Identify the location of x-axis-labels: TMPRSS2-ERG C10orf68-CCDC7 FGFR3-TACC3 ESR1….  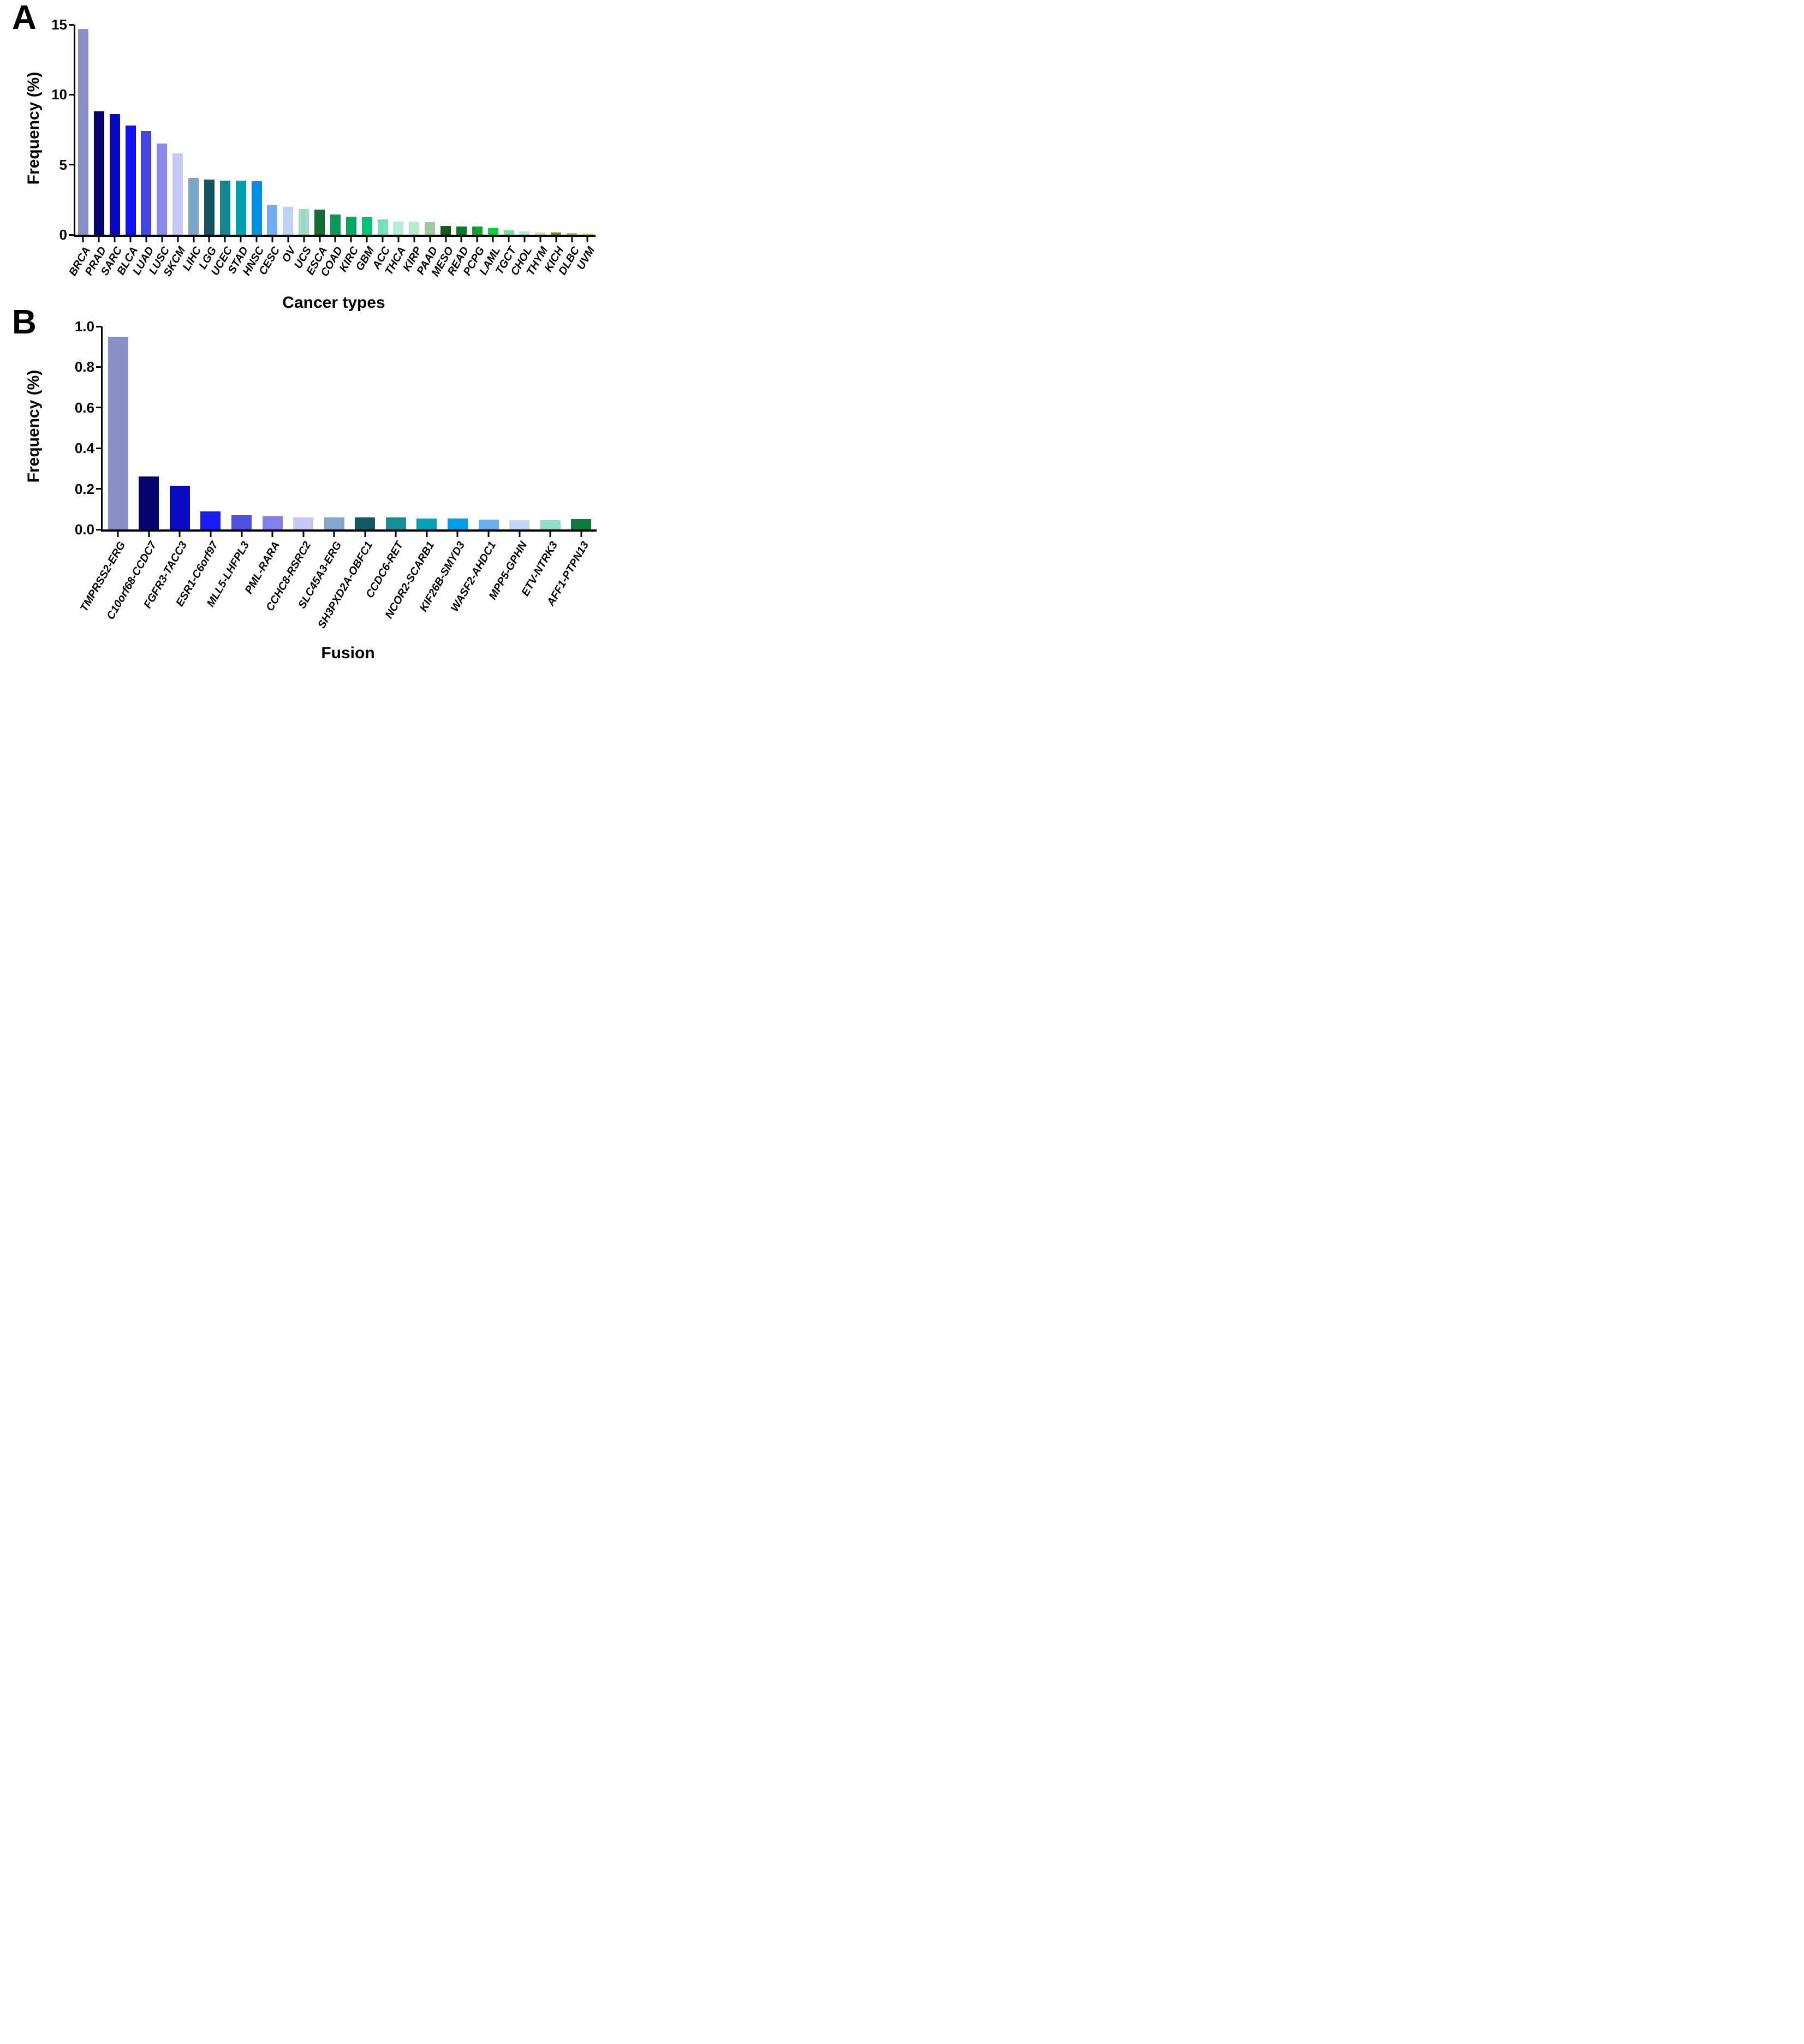
(337, 581).